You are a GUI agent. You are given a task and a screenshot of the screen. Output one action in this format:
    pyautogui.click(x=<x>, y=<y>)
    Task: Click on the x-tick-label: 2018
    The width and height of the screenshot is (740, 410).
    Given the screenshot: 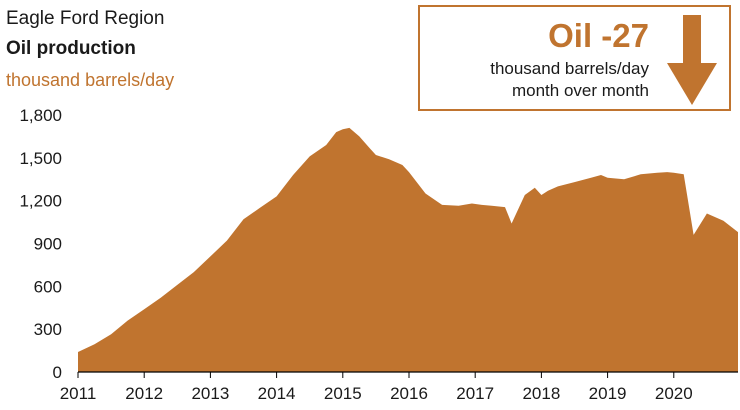 What is the action you would take?
    pyautogui.click(x=541, y=393)
    